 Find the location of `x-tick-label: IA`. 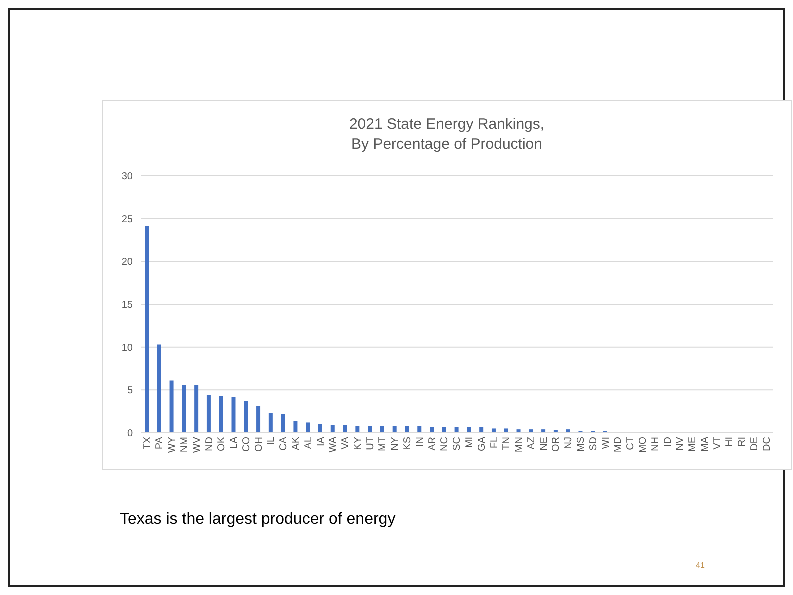

x-tick-label: IA is located at coordinates (321, 441).